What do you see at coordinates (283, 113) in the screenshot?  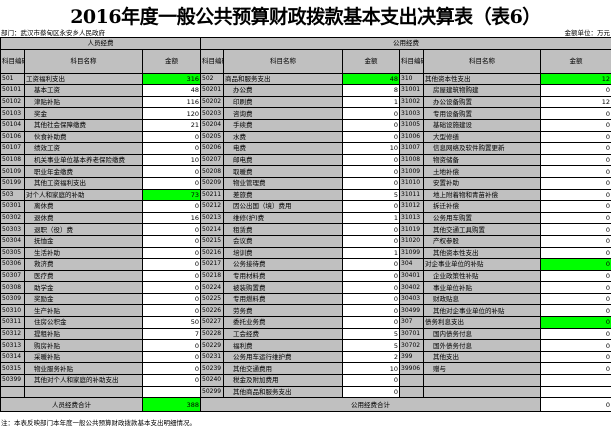 I see `public-mid-name: 咨询费` at bounding box center [283, 113].